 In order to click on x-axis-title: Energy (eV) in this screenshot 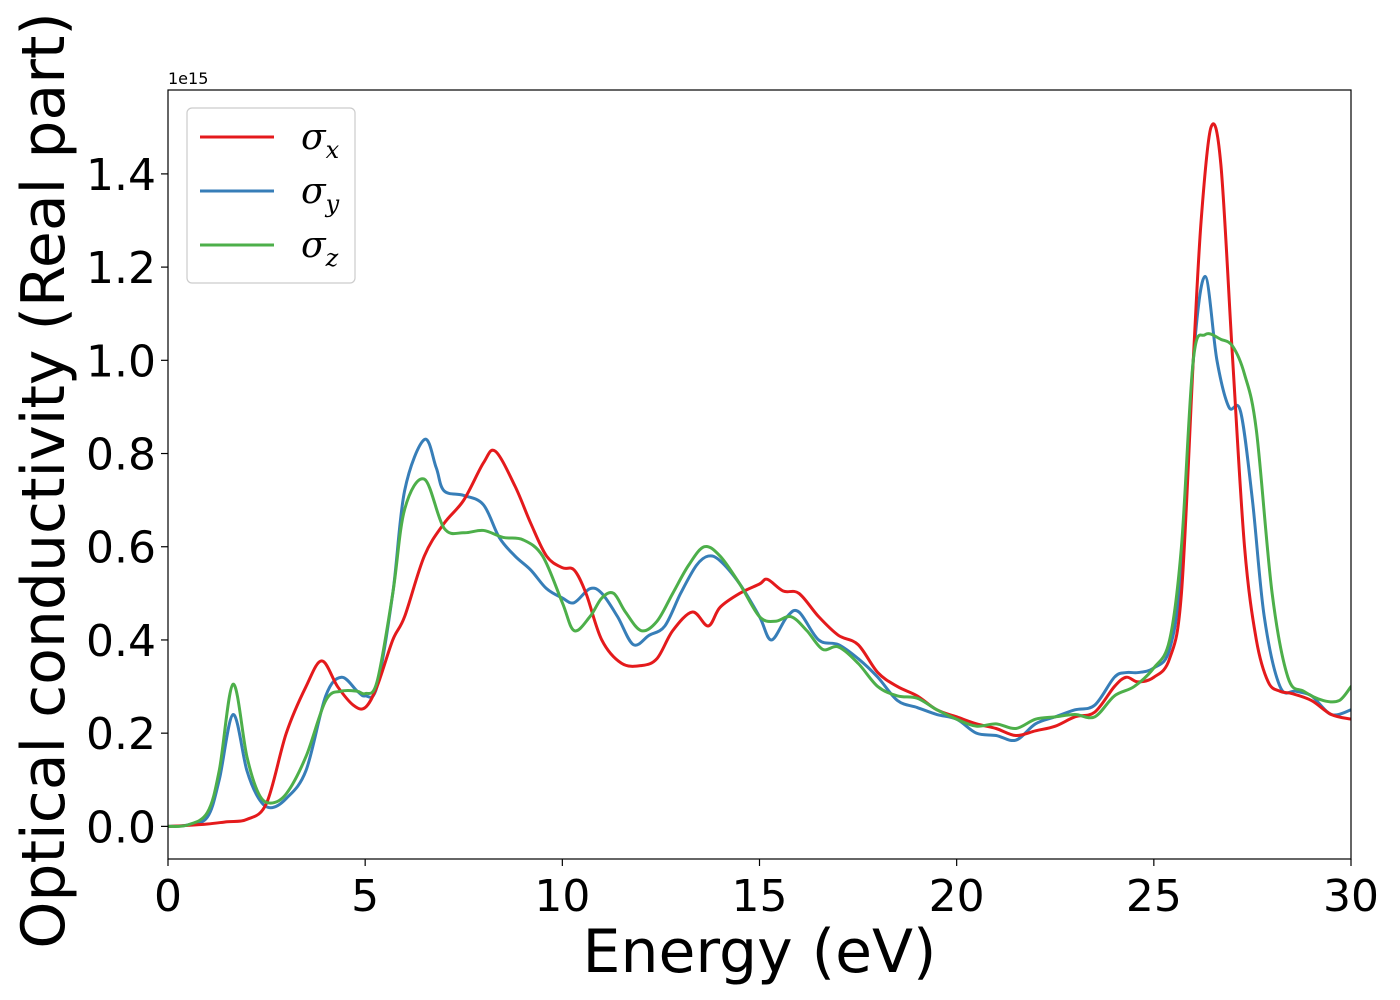, I will do `click(760, 952)`.